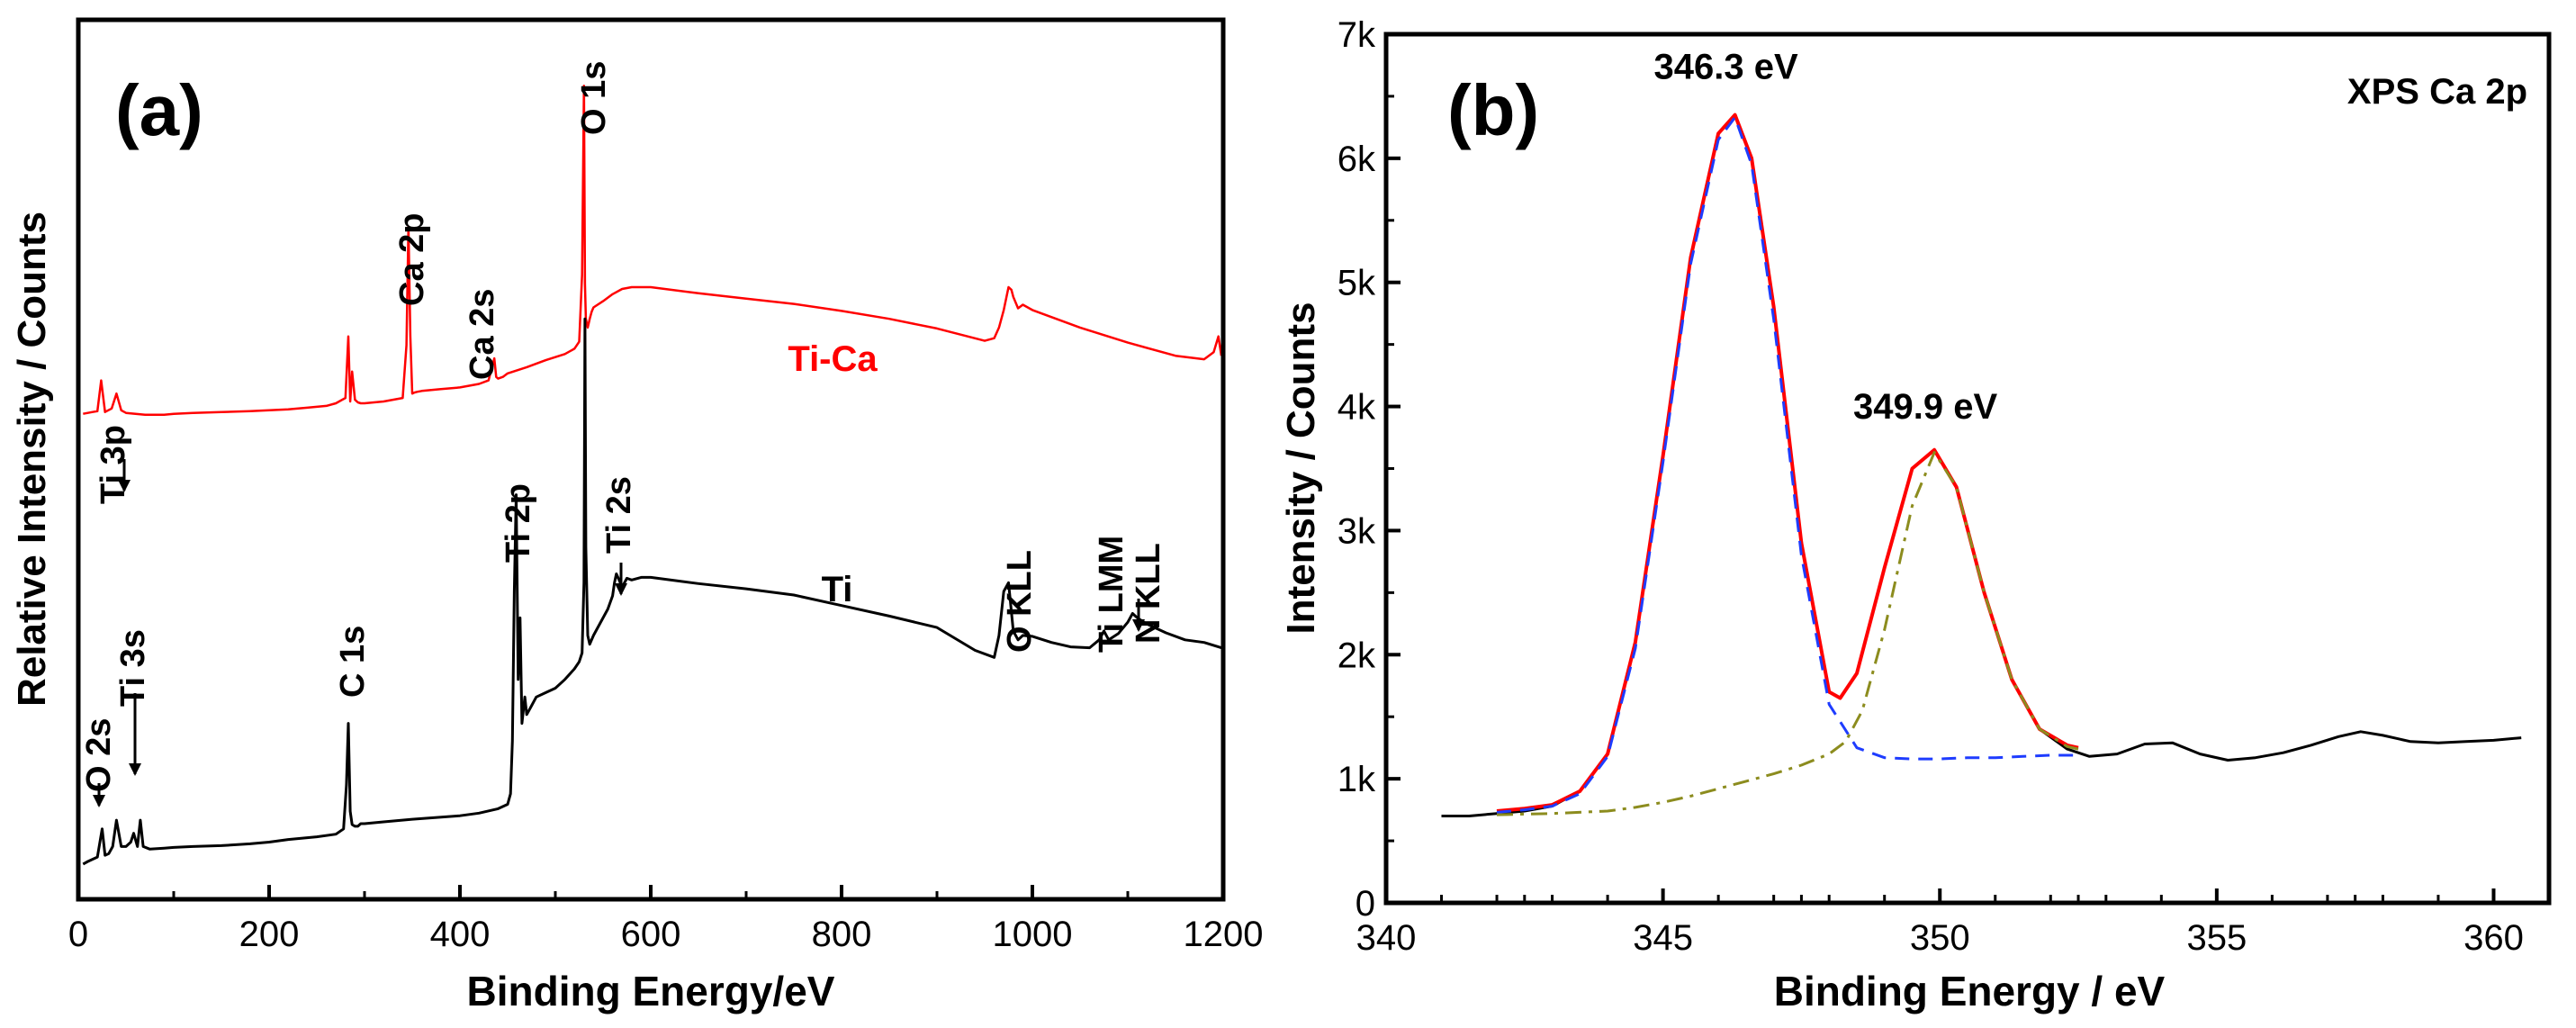 The width and height of the screenshot is (2576, 1028). What do you see at coordinates (518, 523) in the screenshot?
I see `peak-label-ti-2p: Ti 2p` at bounding box center [518, 523].